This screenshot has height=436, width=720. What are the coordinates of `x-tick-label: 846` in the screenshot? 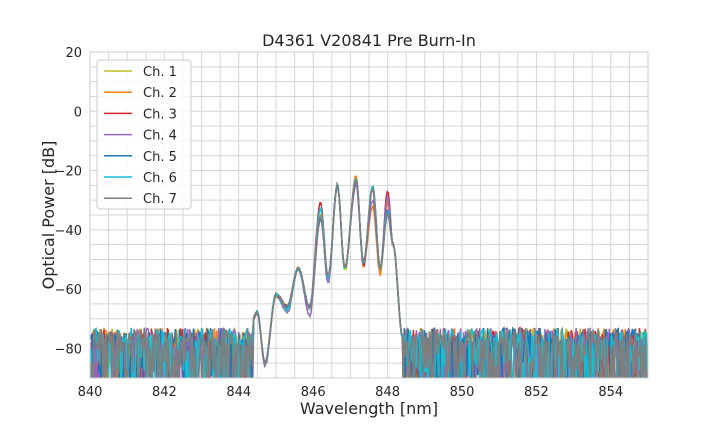 It's located at (313, 392).